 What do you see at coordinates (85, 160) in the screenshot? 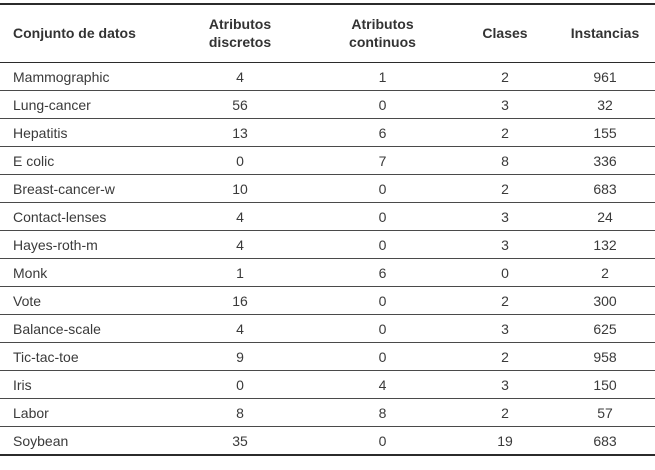
I see `dataset-name-cell: E colic` at bounding box center [85, 160].